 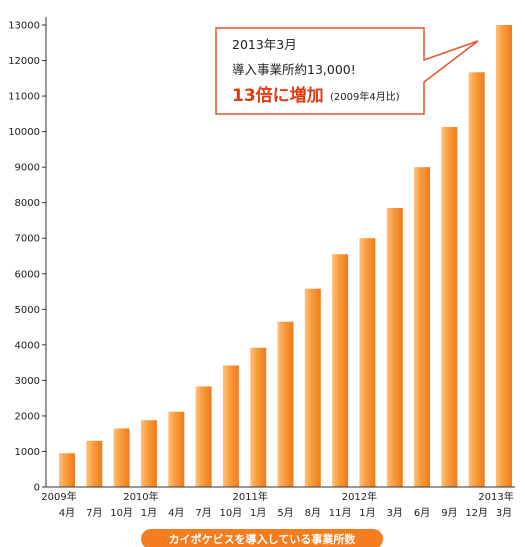 What do you see at coordinates (365, 96) in the screenshot?
I see `callout-note: (2009年4月比)` at bounding box center [365, 96].